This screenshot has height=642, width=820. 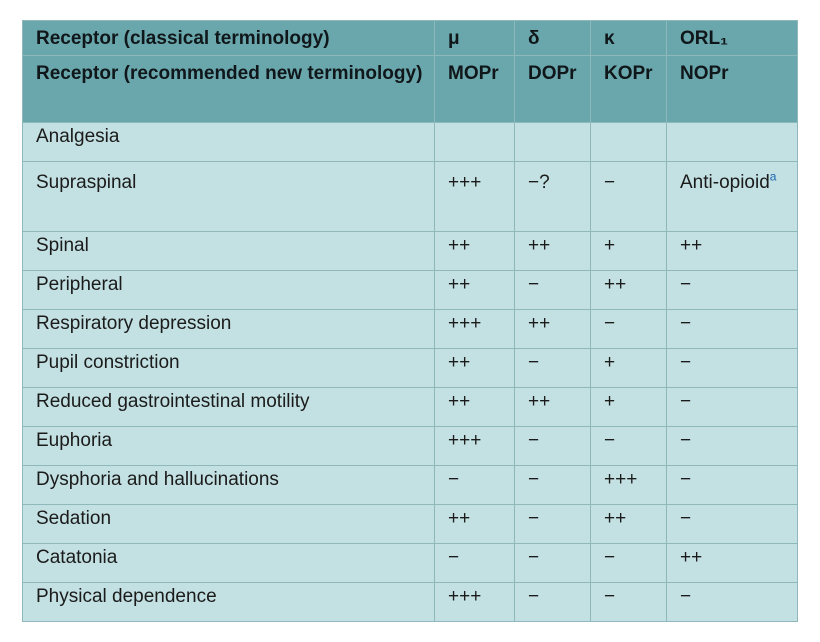 What do you see at coordinates (229, 251) in the screenshot?
I see `effect-cell: Spinal` at bounding box center [229, 251].